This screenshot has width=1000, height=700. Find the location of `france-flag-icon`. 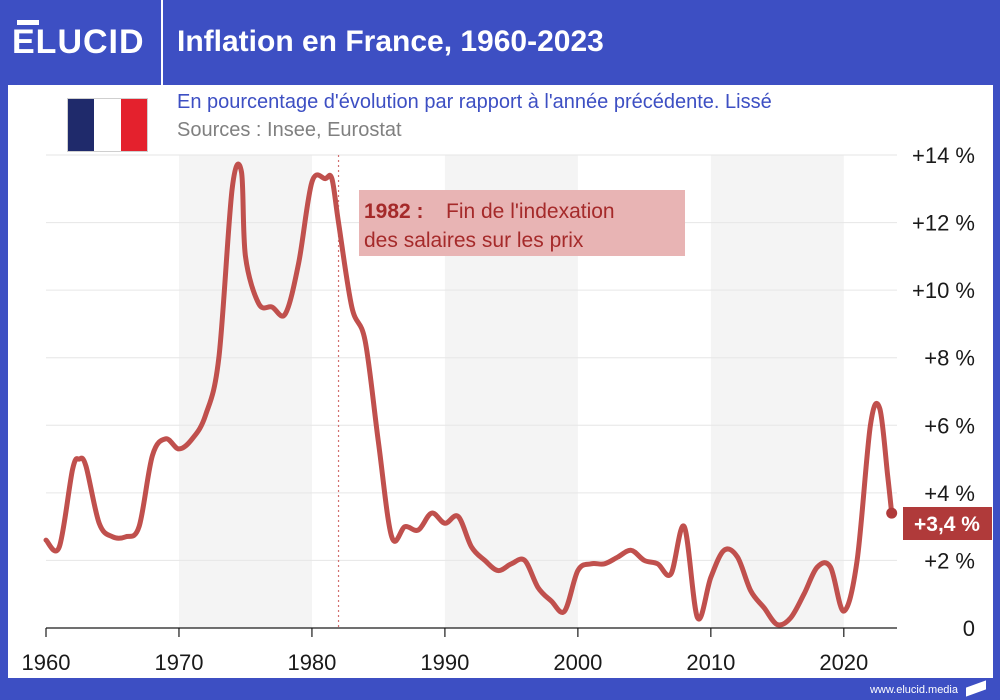

france-flag-icon is located at coordinates (107, 125).